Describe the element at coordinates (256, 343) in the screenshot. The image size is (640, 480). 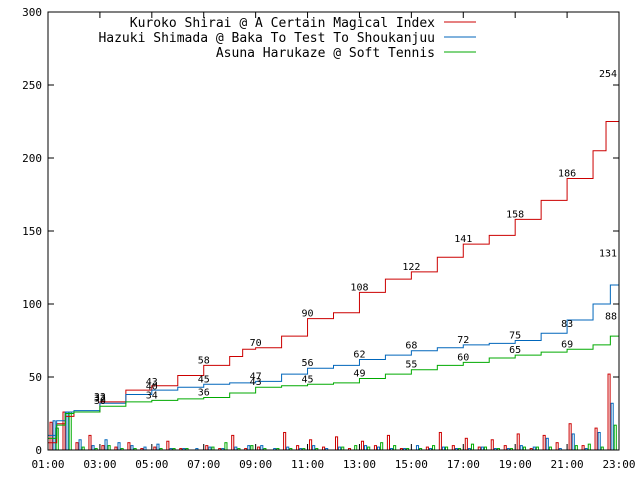
I see `point-label: 70` at that location.